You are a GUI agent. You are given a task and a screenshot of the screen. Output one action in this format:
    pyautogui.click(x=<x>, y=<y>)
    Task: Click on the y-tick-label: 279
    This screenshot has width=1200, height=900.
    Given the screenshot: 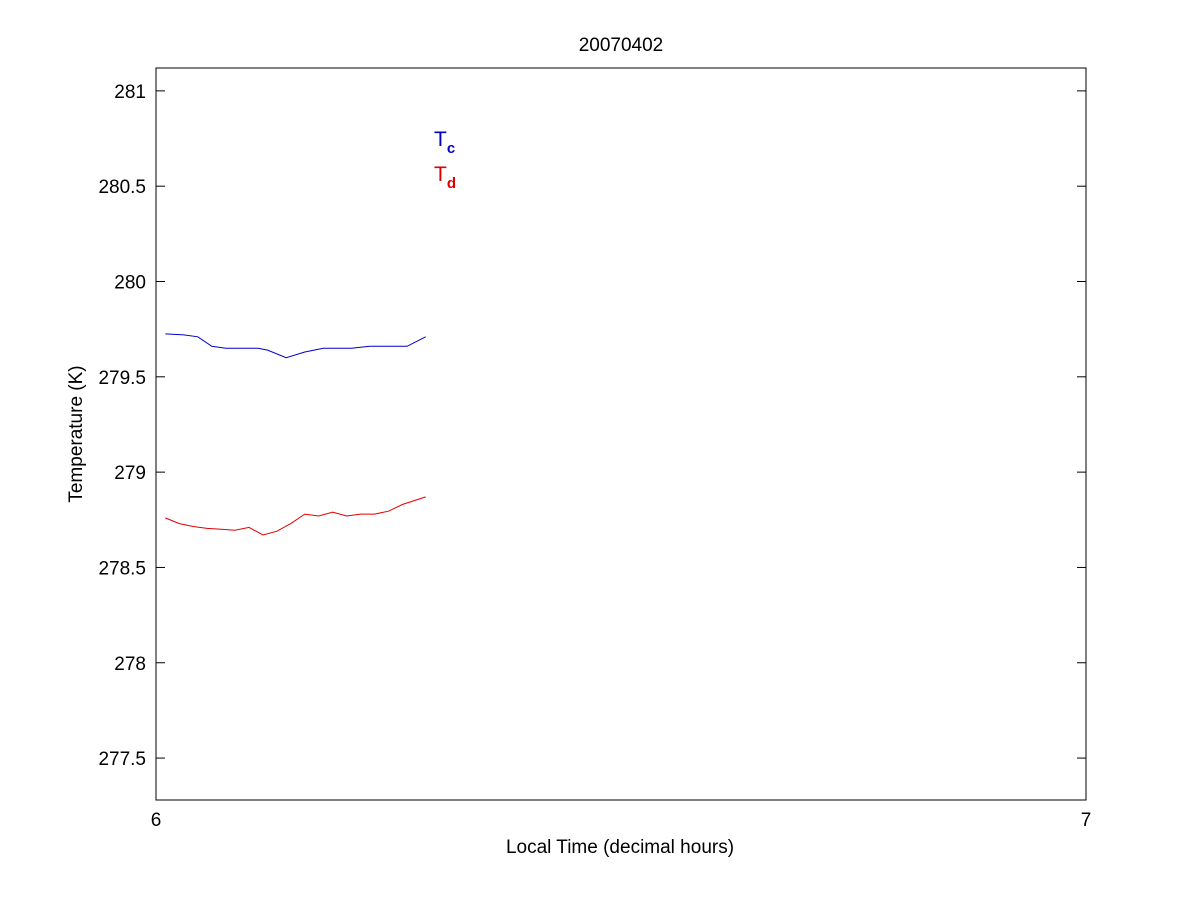 What is the action you would take?
    pyautogui.click(x=130, y=473)
    